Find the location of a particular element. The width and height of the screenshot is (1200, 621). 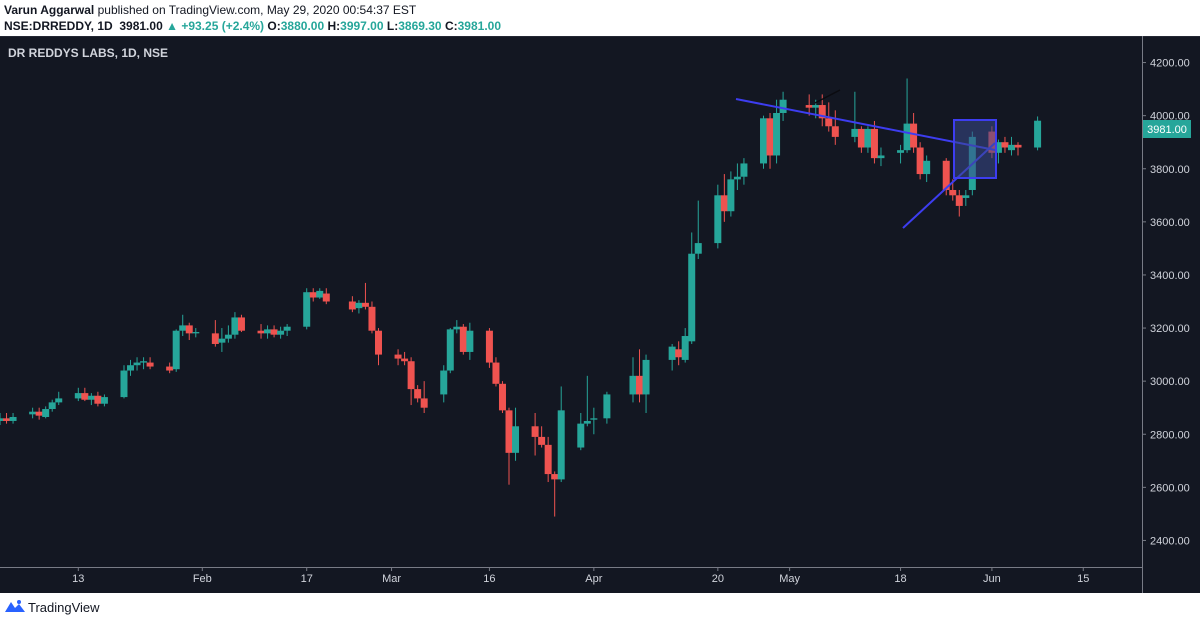

highlight-box is located at coordinates (975, 149).